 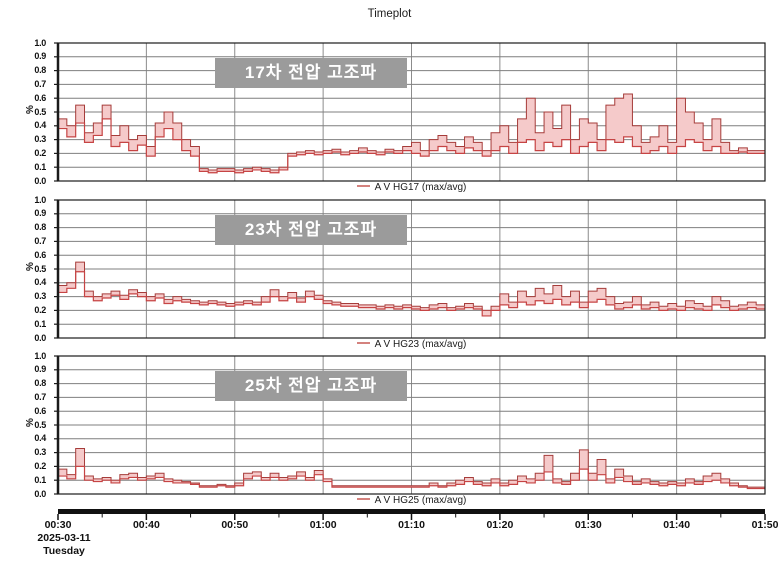 I want to click on day-value: Tuesday, so click(x=64, y=551).